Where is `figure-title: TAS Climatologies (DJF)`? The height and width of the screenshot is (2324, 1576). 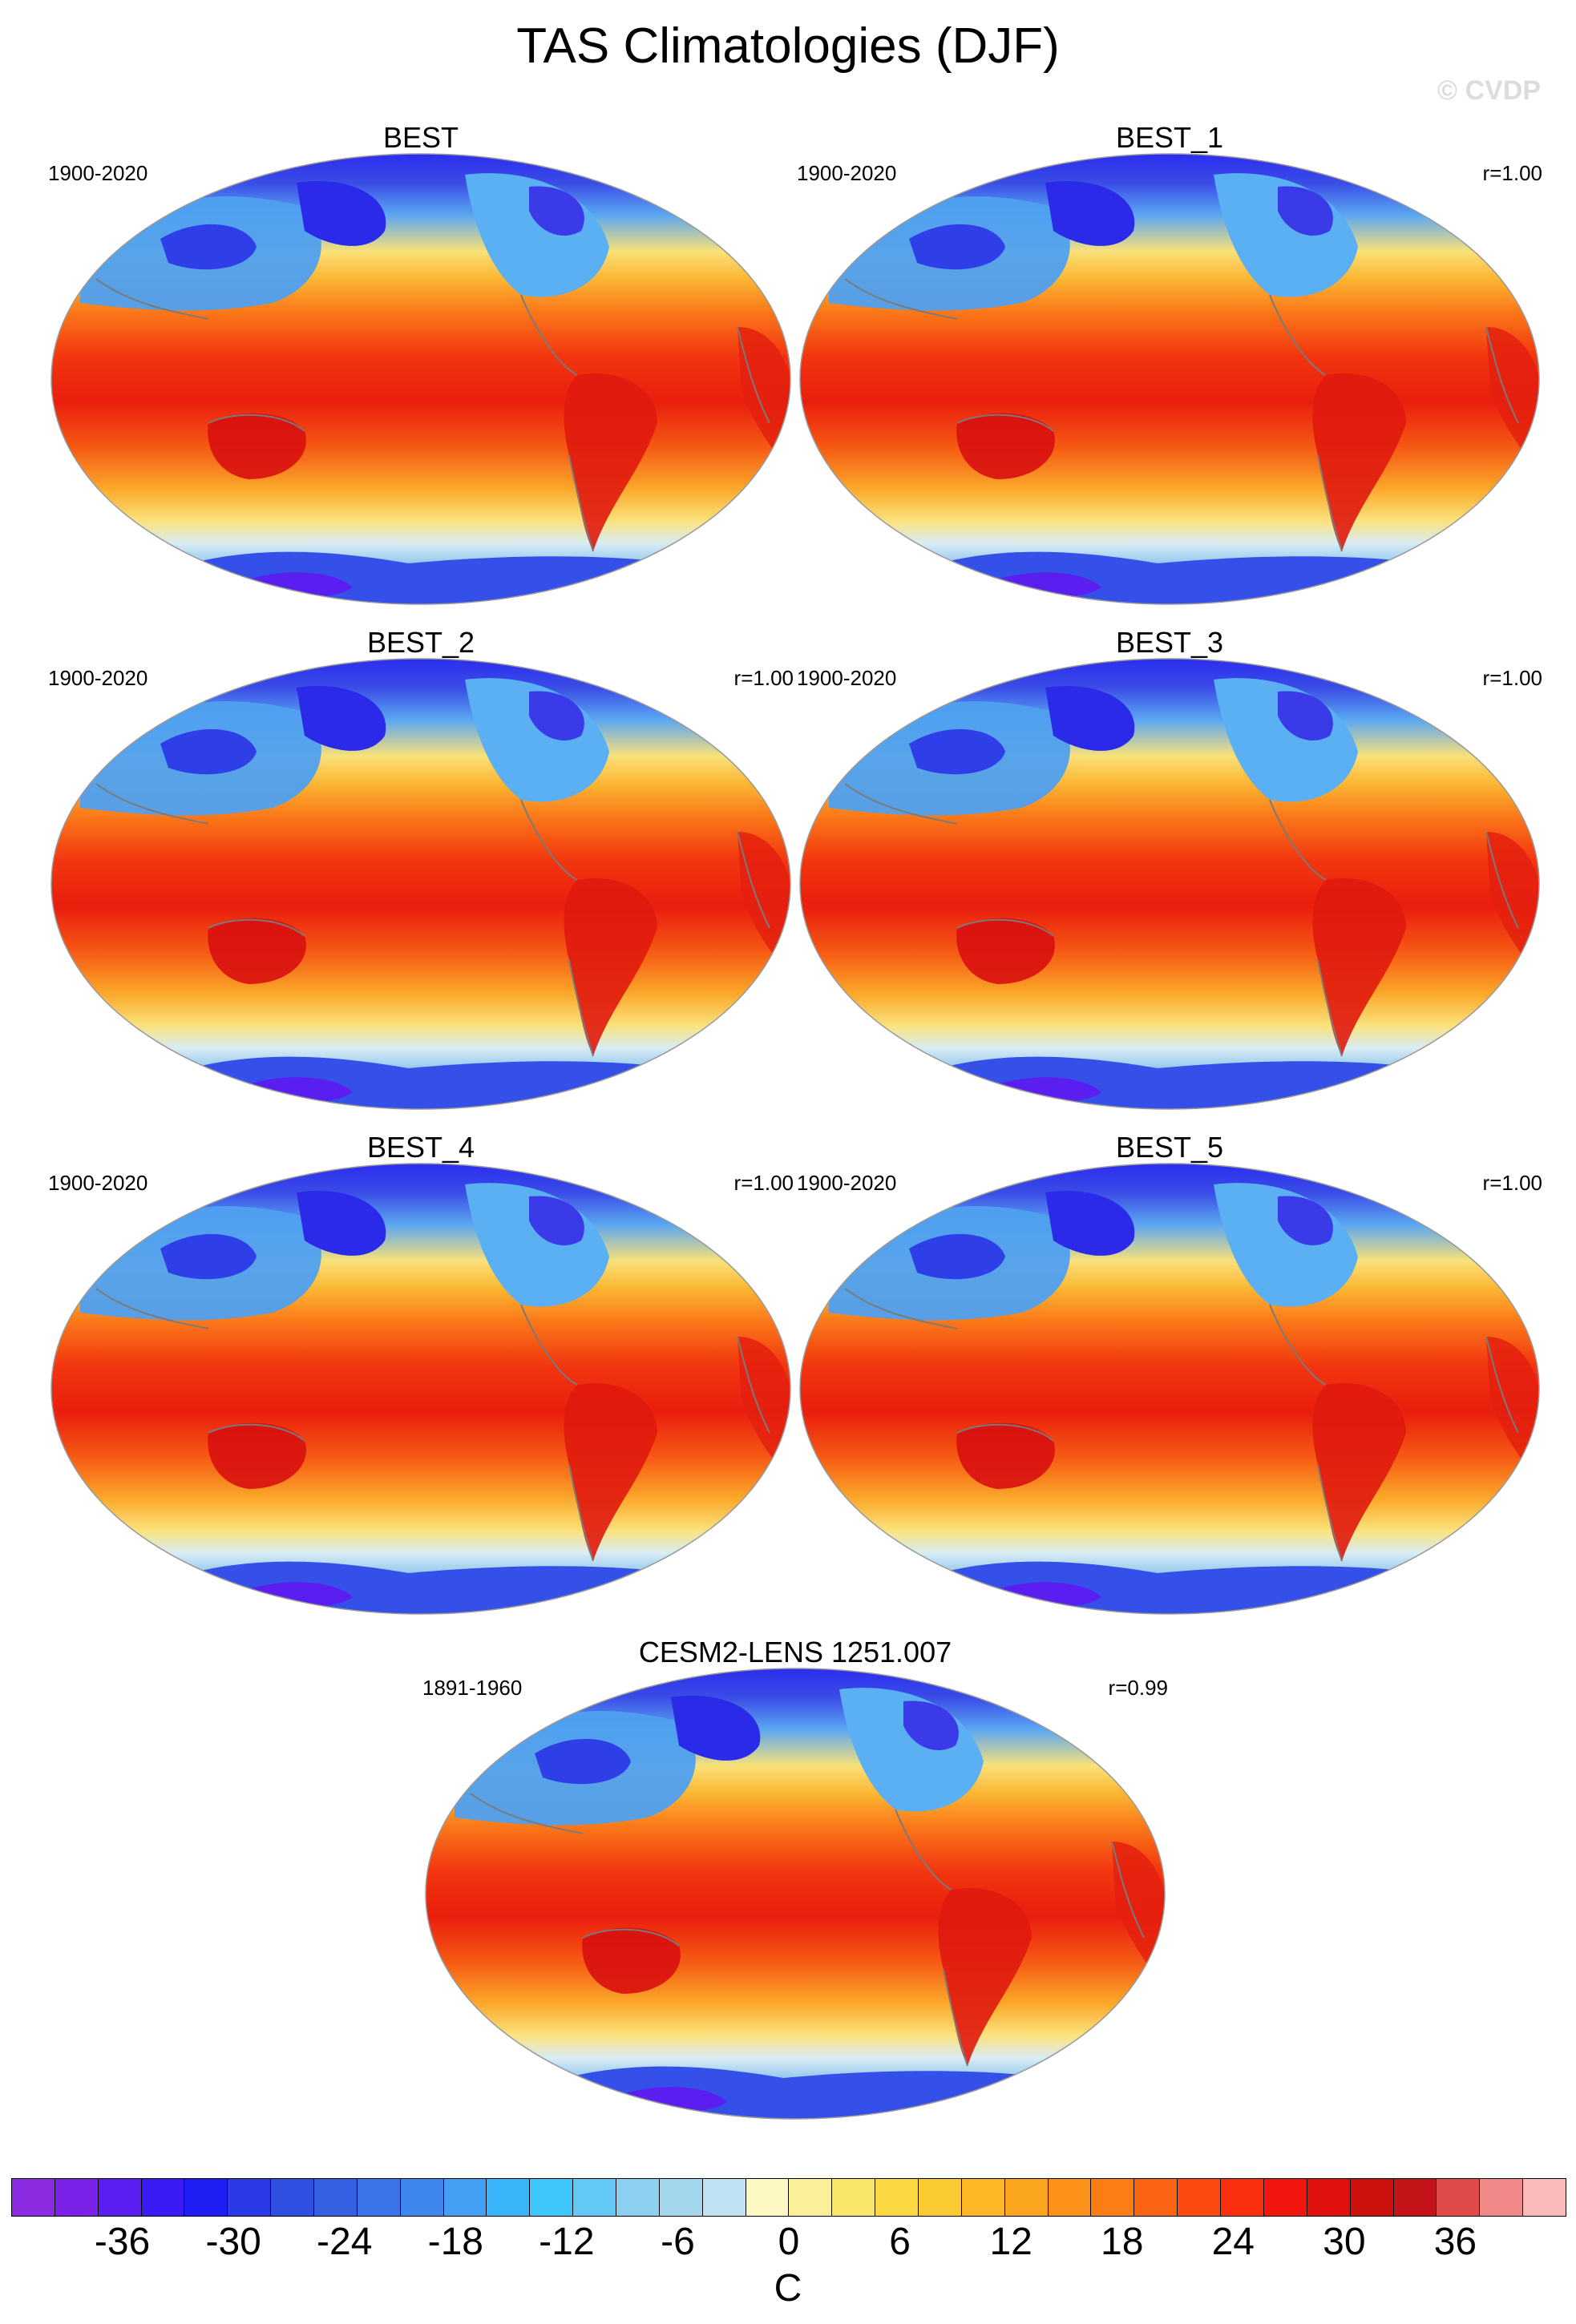
figure-title: TAS Climatologies (DJF) is located at coordinates (788, 46).